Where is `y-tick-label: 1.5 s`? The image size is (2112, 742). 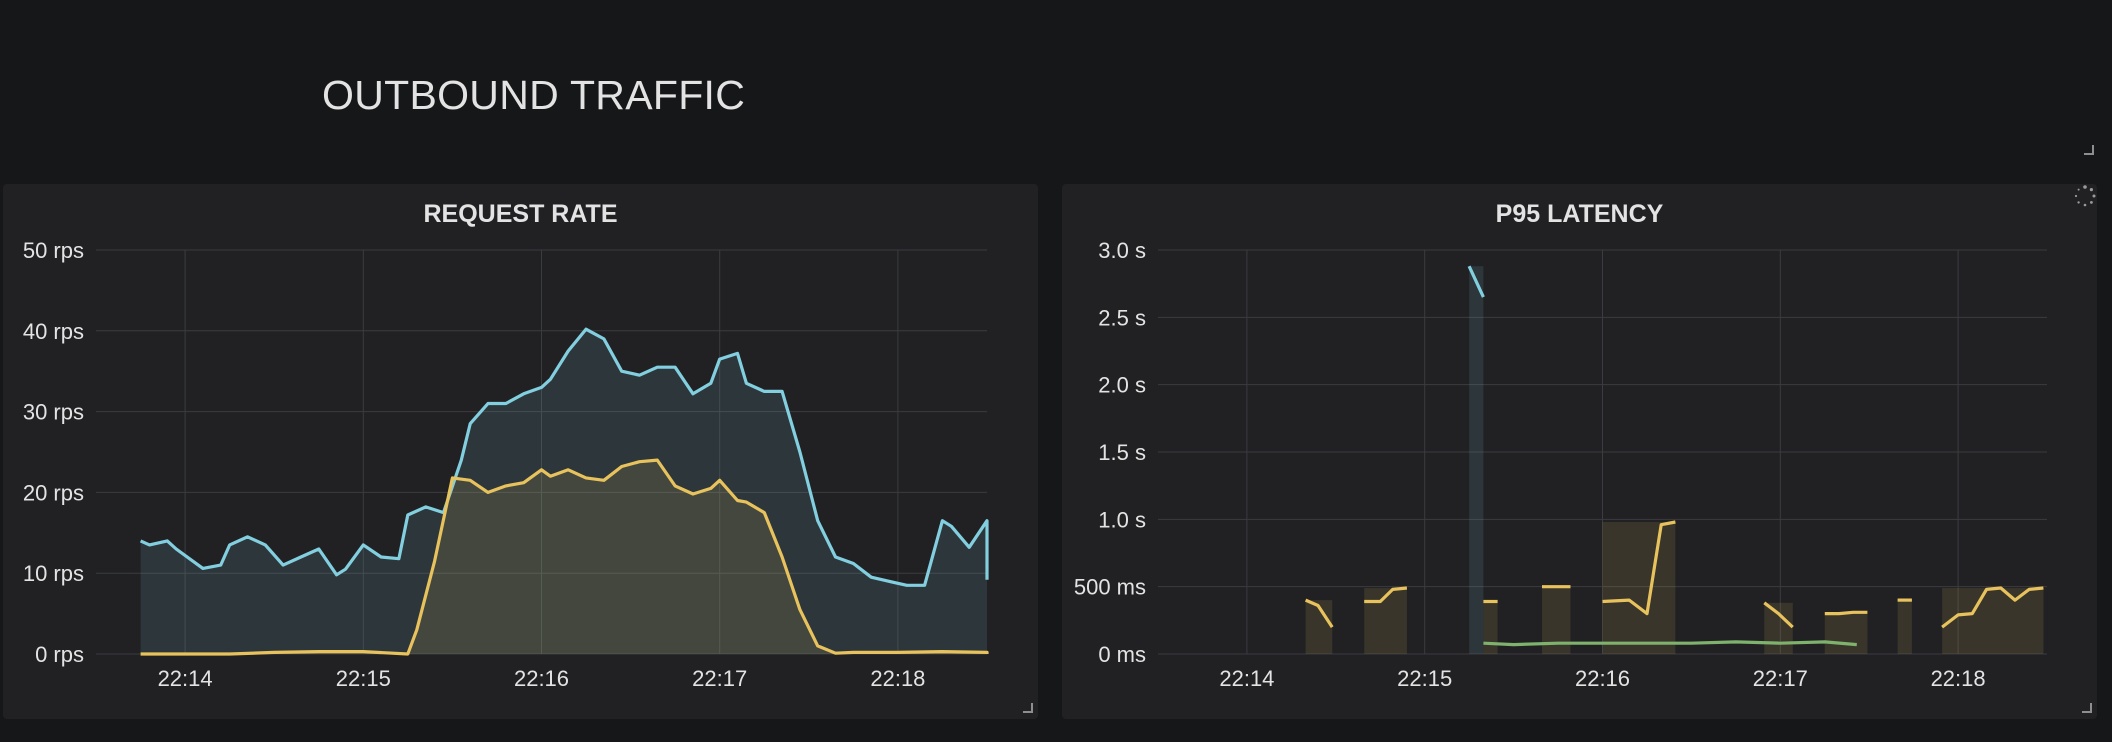
y-tick-label: 1.5 s is located at coordinates (1122, 452).